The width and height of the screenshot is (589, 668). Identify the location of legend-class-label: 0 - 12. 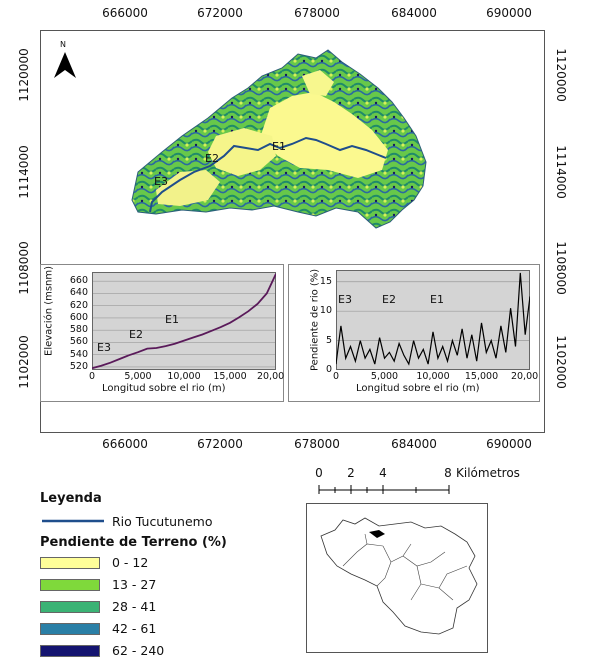
(130, 562).